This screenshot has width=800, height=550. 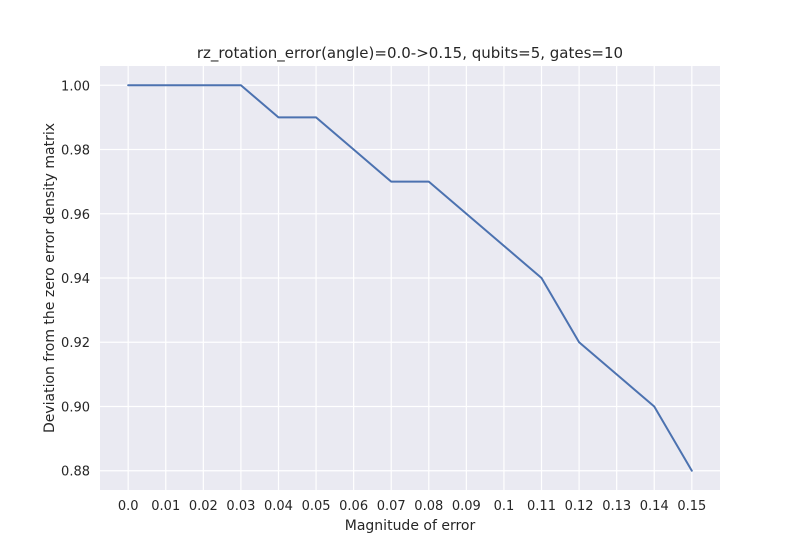 I want to click on y-tick-label: 0.90, so click(x=75, y=407).